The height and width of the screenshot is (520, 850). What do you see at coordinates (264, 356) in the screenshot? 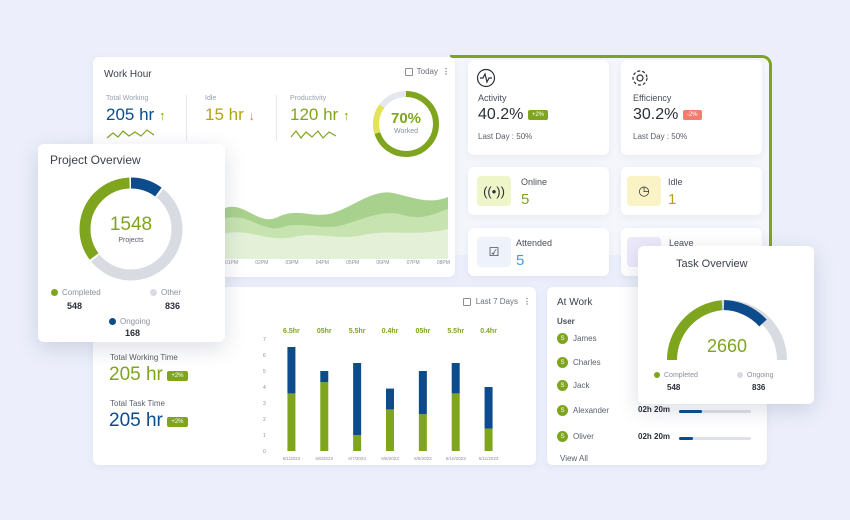
I see `y-tick-label: 6` at bounding box center [264, 356].